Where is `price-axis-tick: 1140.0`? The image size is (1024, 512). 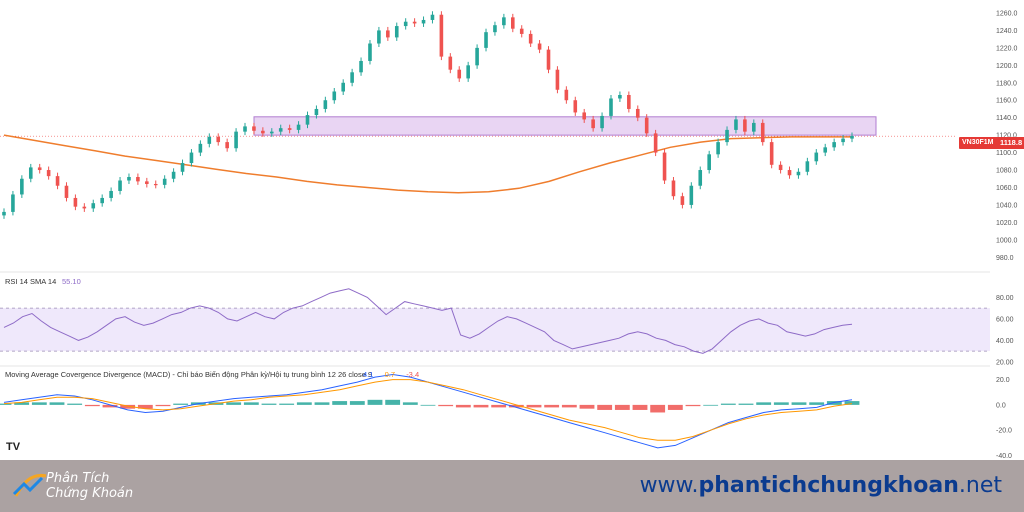 price-axis-tick: 1140.0 is located at coordinates (1006, 118).